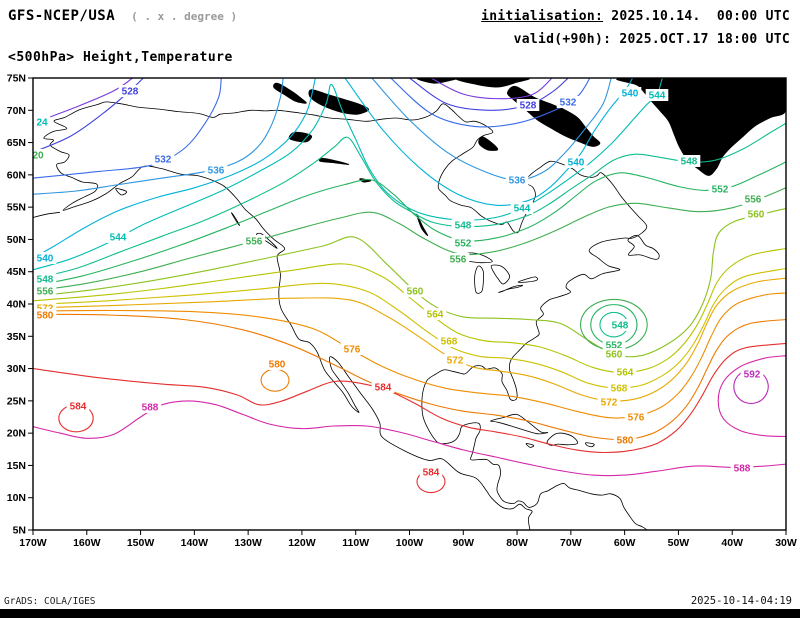 This screenshot has width=800, height=618. I want to click on valid-value: 2025.OCT.17 18:00 UTC, so click(700, 39).